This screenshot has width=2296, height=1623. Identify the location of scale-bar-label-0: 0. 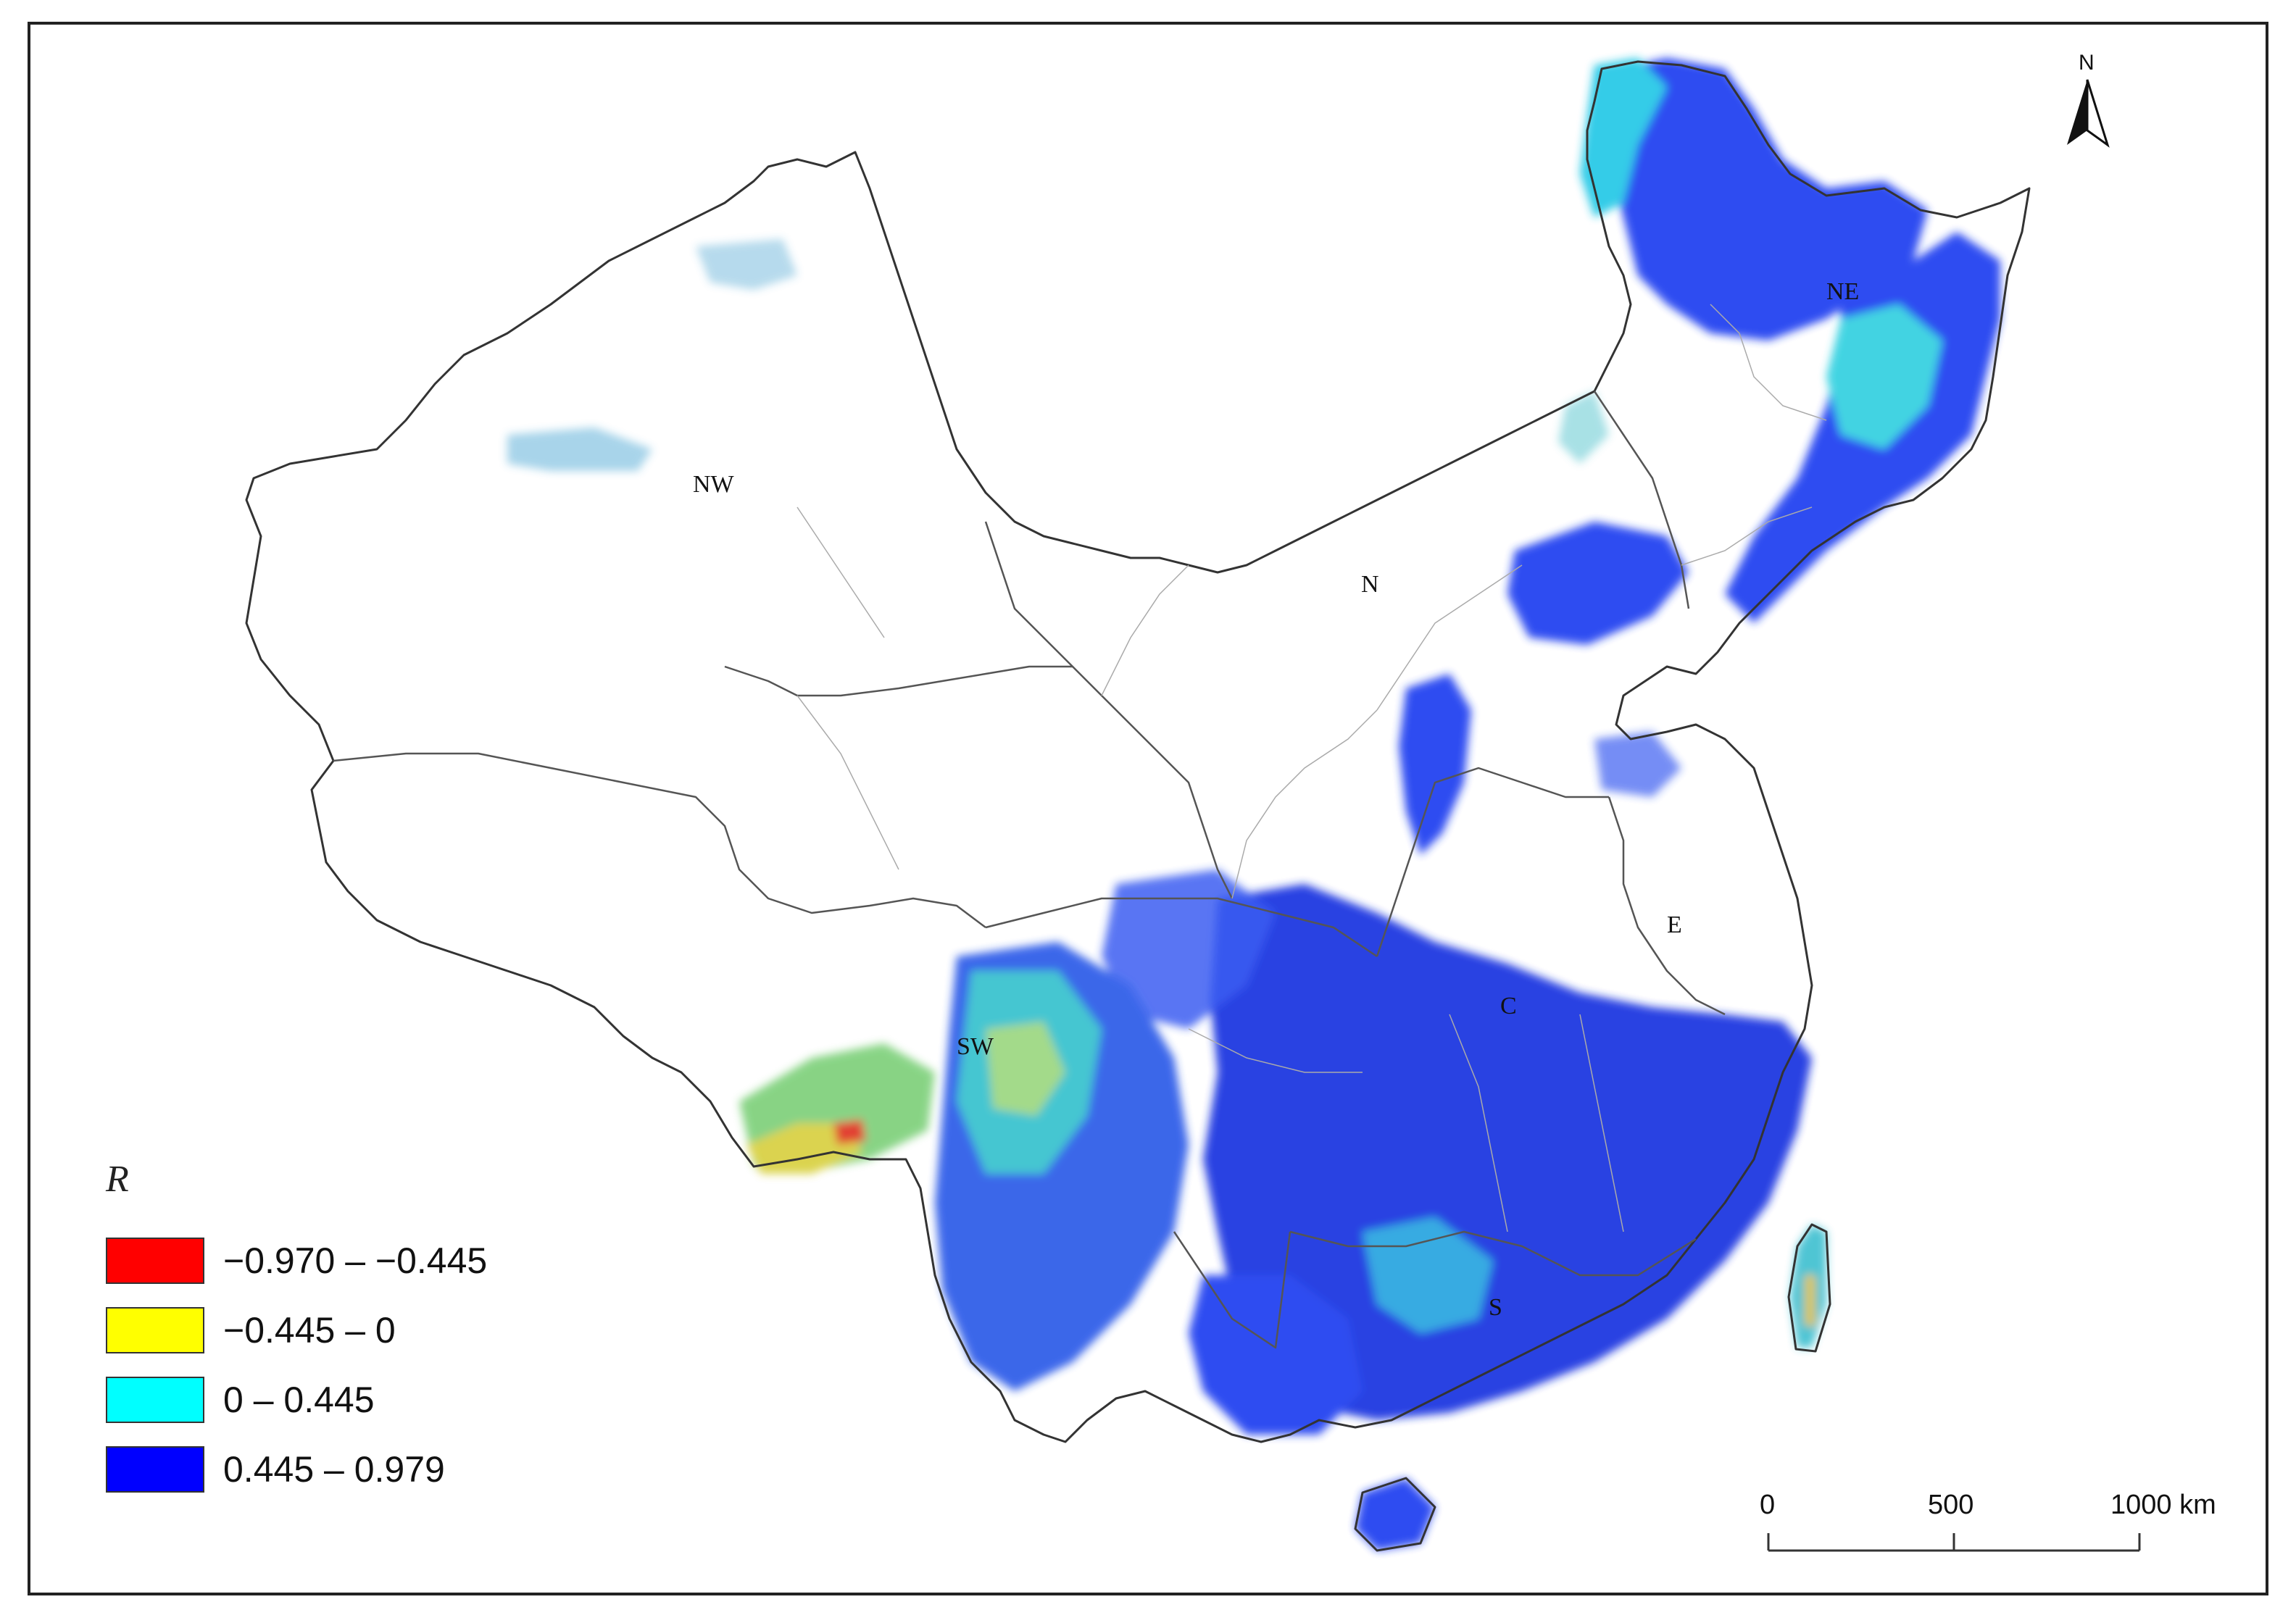
(1768, 1505).